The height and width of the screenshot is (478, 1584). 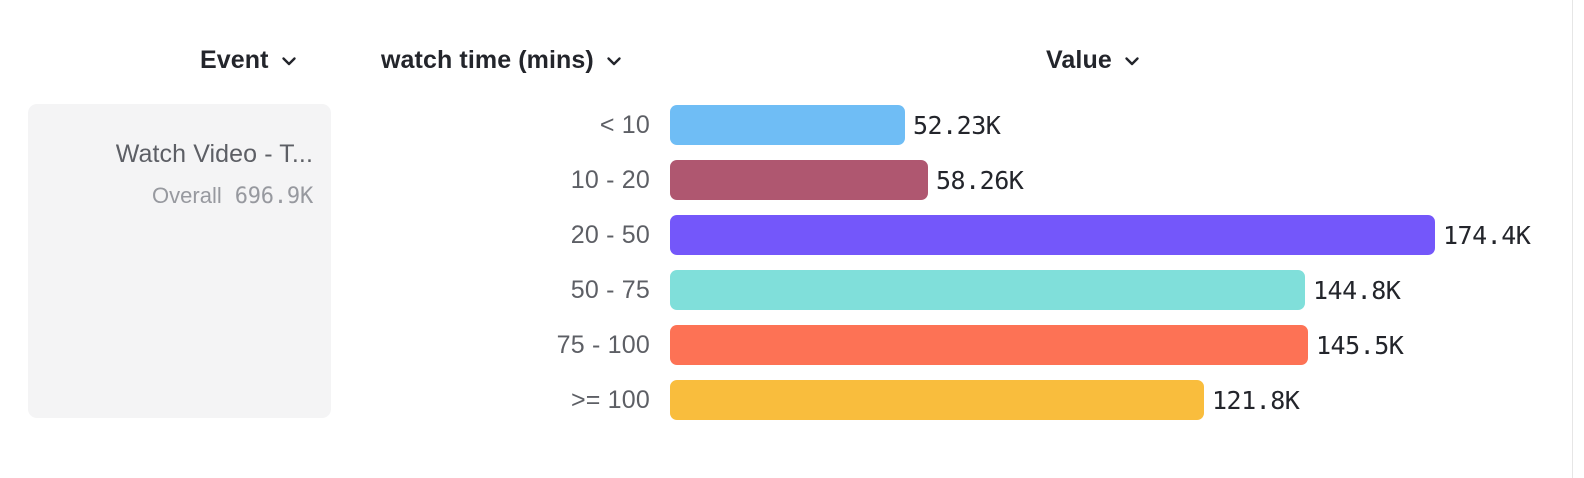 I want to click on column-header-metric: watch time (mins), so click(x=502, y=60).